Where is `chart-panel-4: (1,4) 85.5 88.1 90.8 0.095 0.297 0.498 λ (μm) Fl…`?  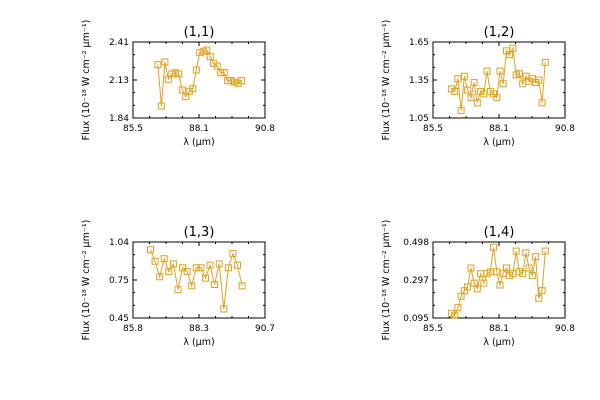 chart-panel-4: (1,4) 85.5 88.1 90.8 0.095 0.297 0.498 λ (μm) Fl… is located at coordinates (478, 284).